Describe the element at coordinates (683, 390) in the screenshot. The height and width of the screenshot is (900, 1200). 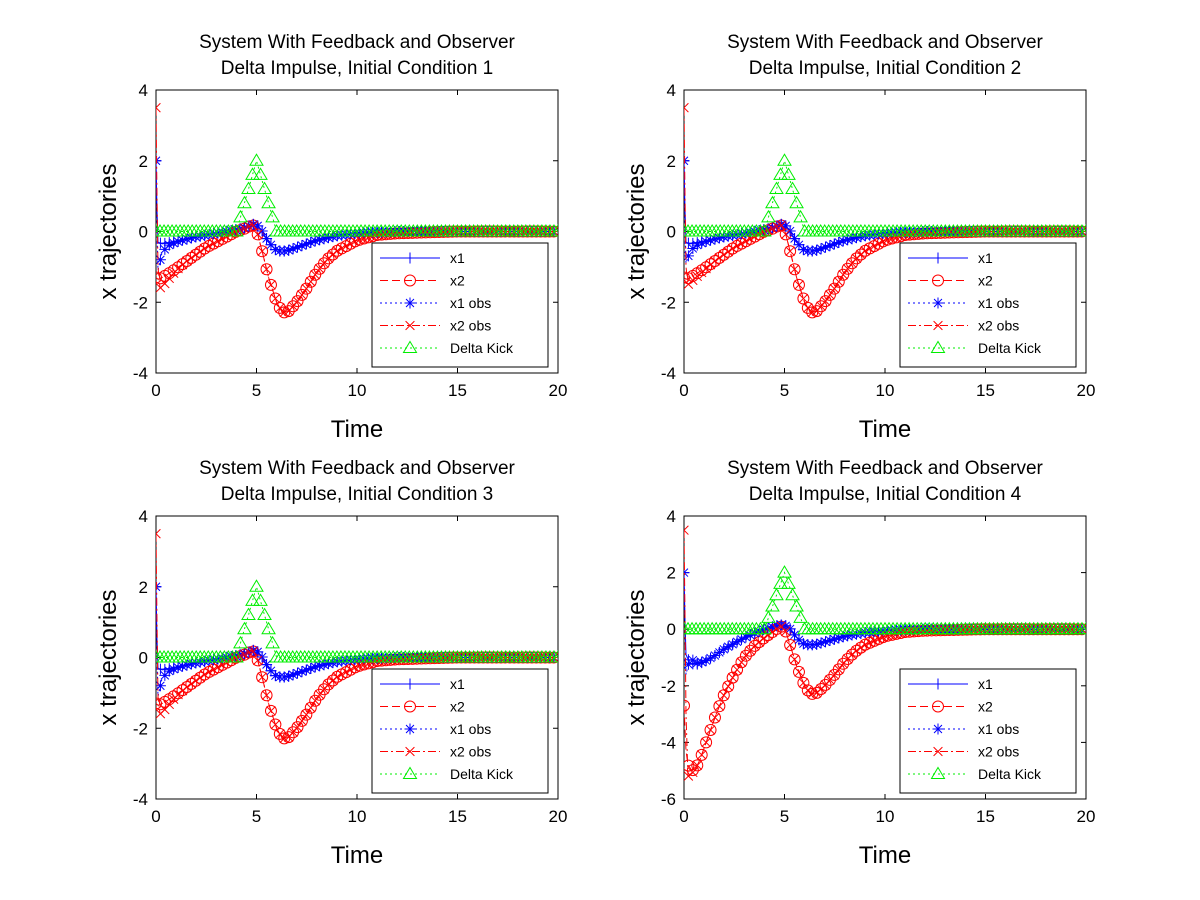
I see `x-tick-label: 0` at that location.